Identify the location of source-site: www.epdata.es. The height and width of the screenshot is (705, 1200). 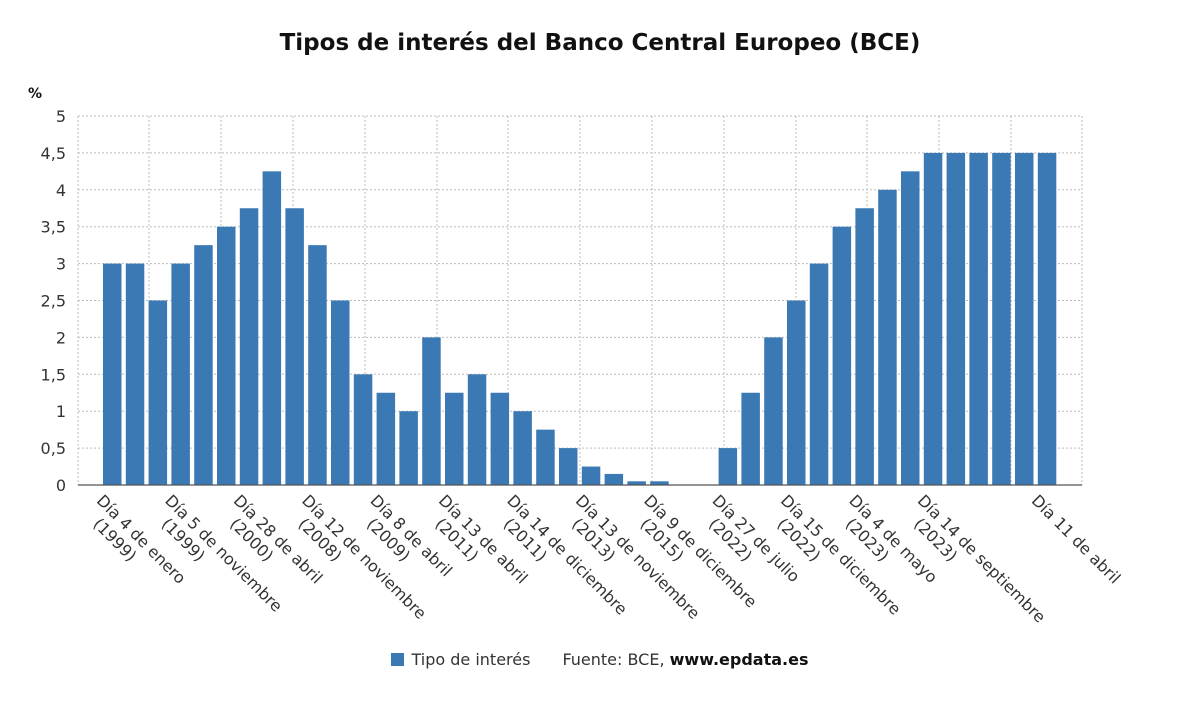
(739, 659).